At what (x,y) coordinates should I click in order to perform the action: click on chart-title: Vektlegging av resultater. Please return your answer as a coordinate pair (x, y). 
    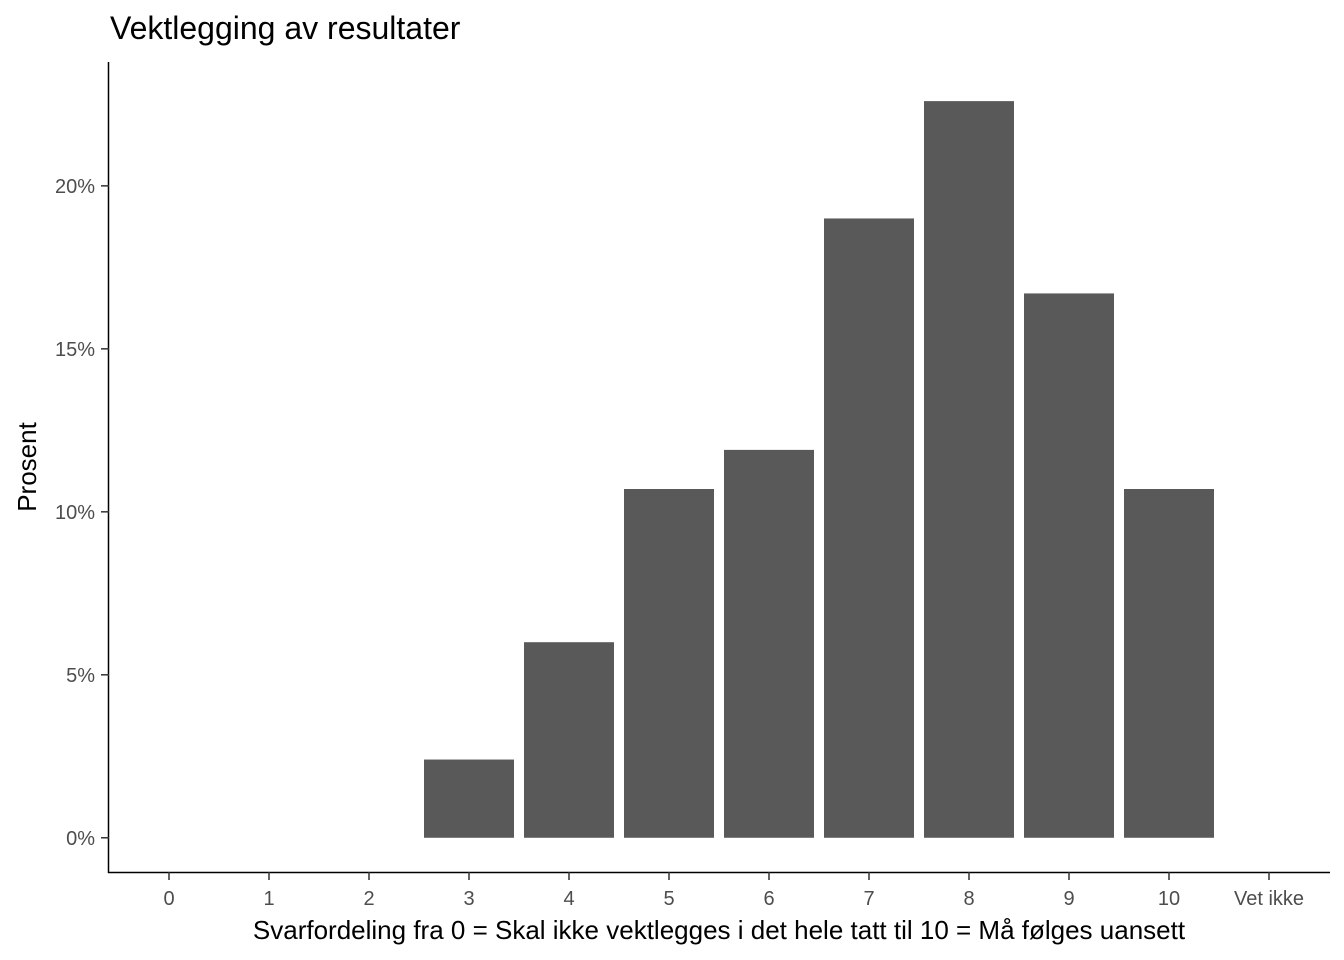
    Looking at the image, I should click on (285, 28).